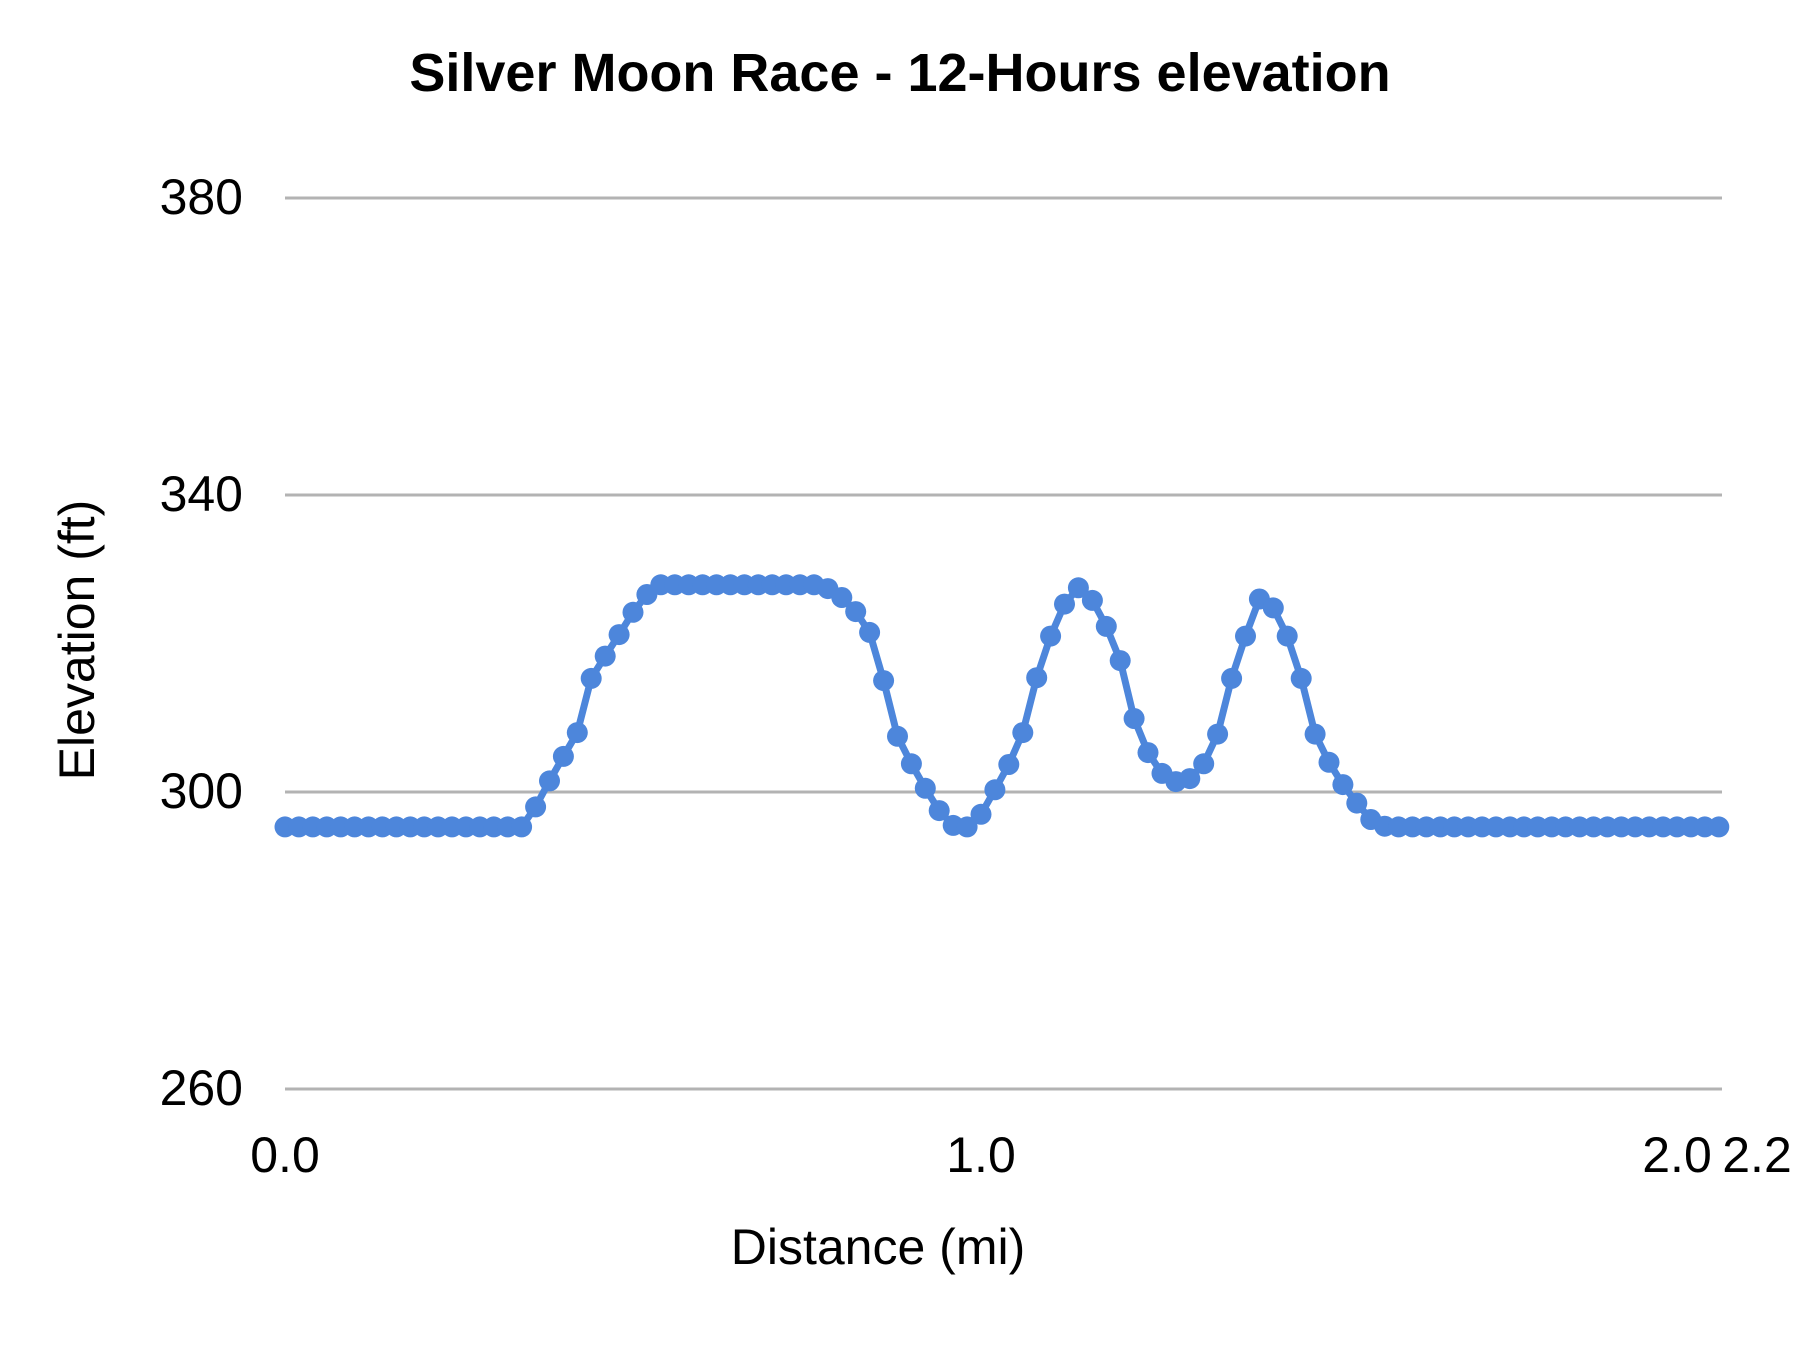 This screenshot has height=1350, width=1800. I want to click on x-axis-end-label: 2.2, so click(1757, 1155).